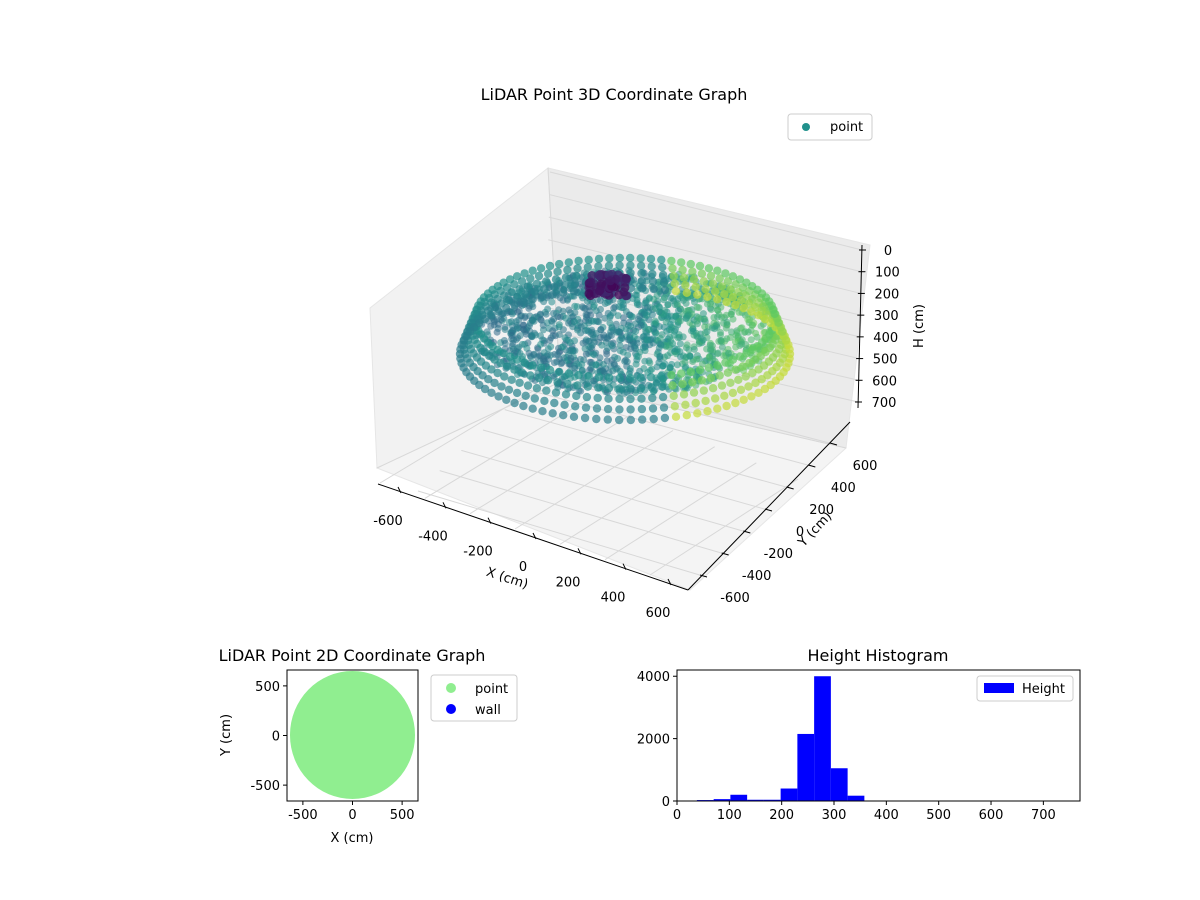 The height and width of the screenshot is (900, 1200). Describe the element at coordinates (625, 339) in the screenshot. I see `point-cloud-3d` at that location.